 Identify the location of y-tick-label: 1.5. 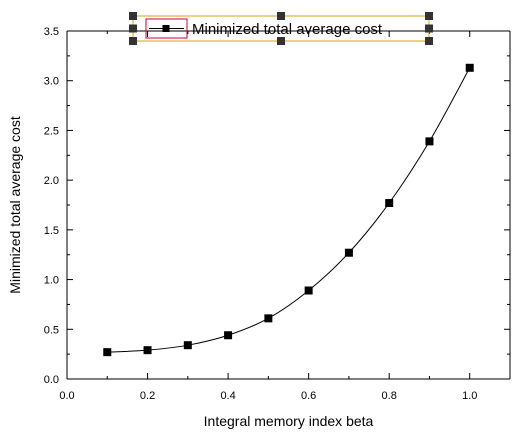
(51, 231).